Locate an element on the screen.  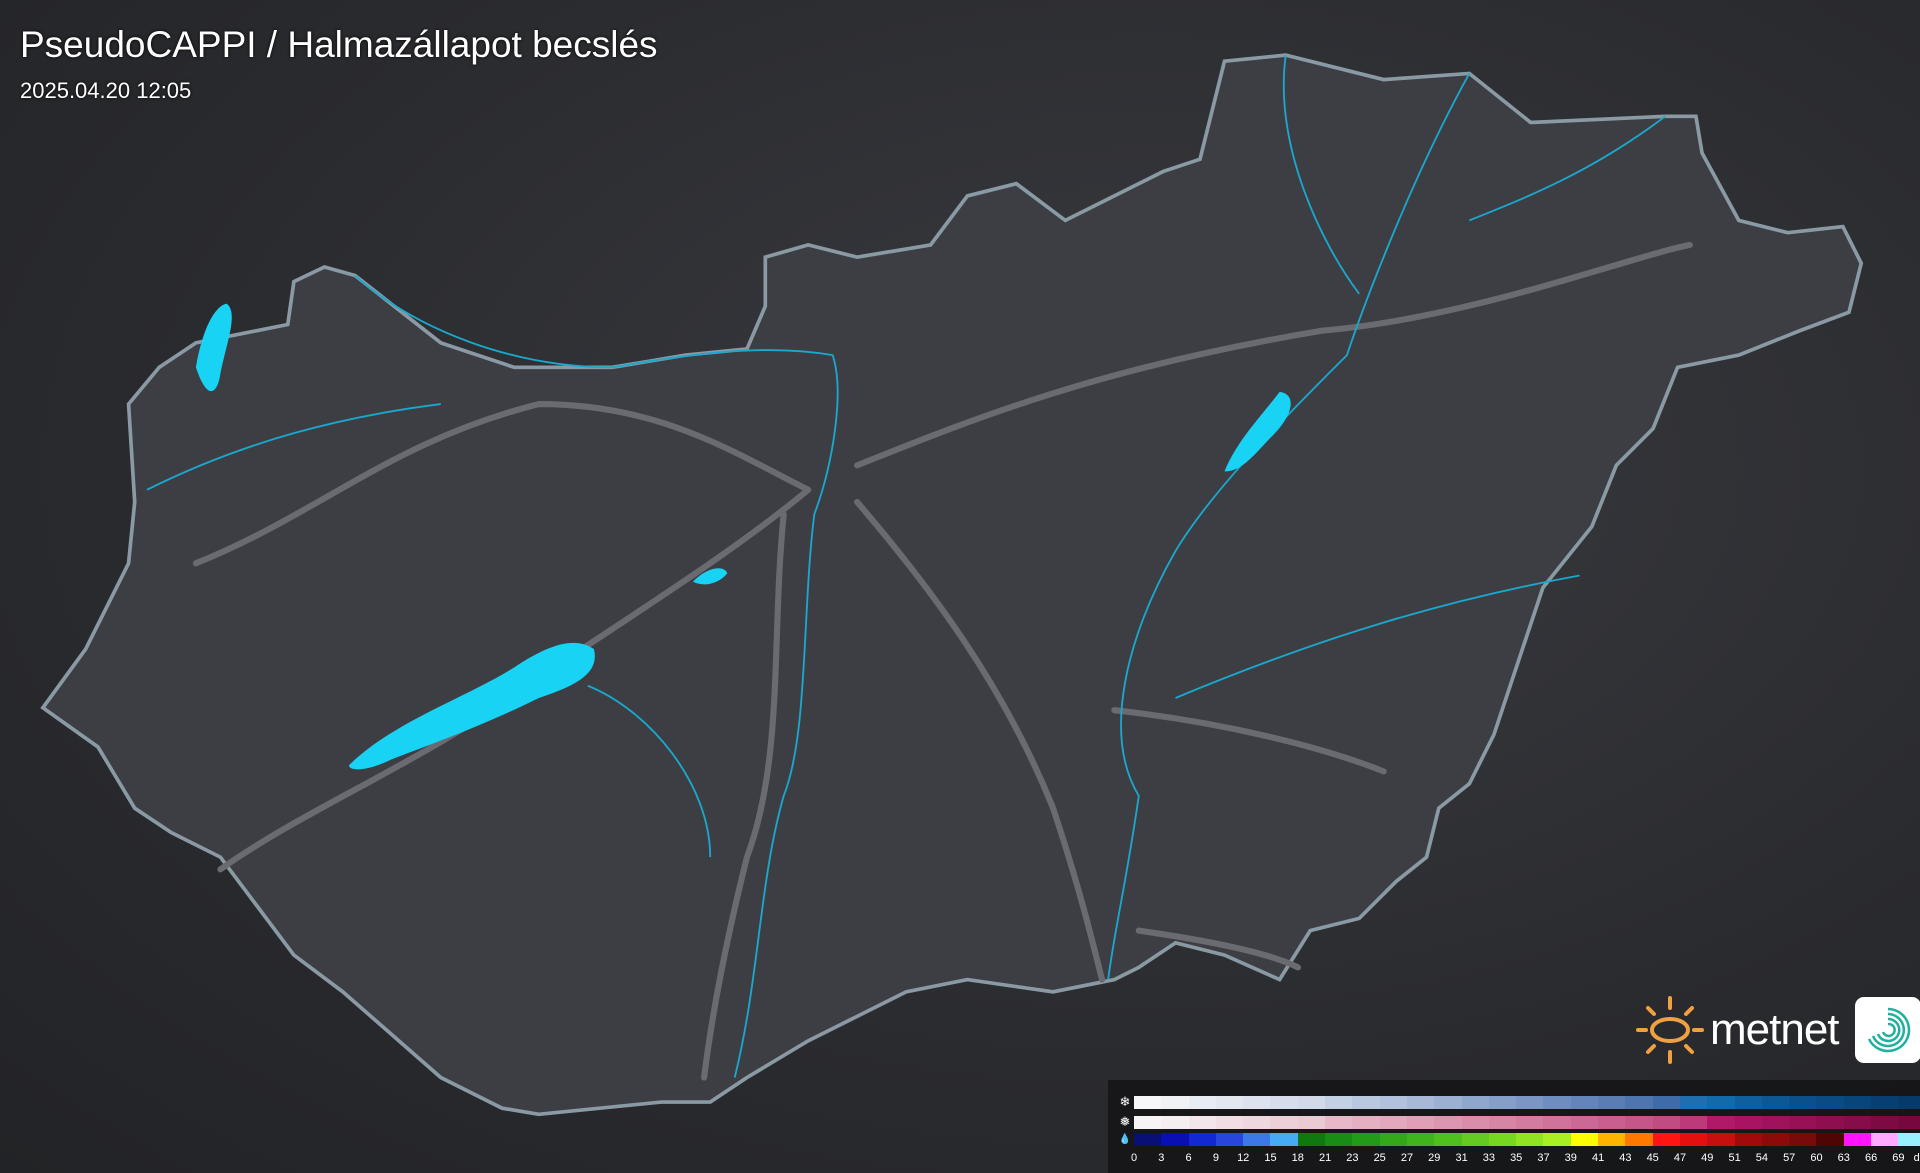
legend-tick-label: 60 is located at coordinates (1816, 1158).